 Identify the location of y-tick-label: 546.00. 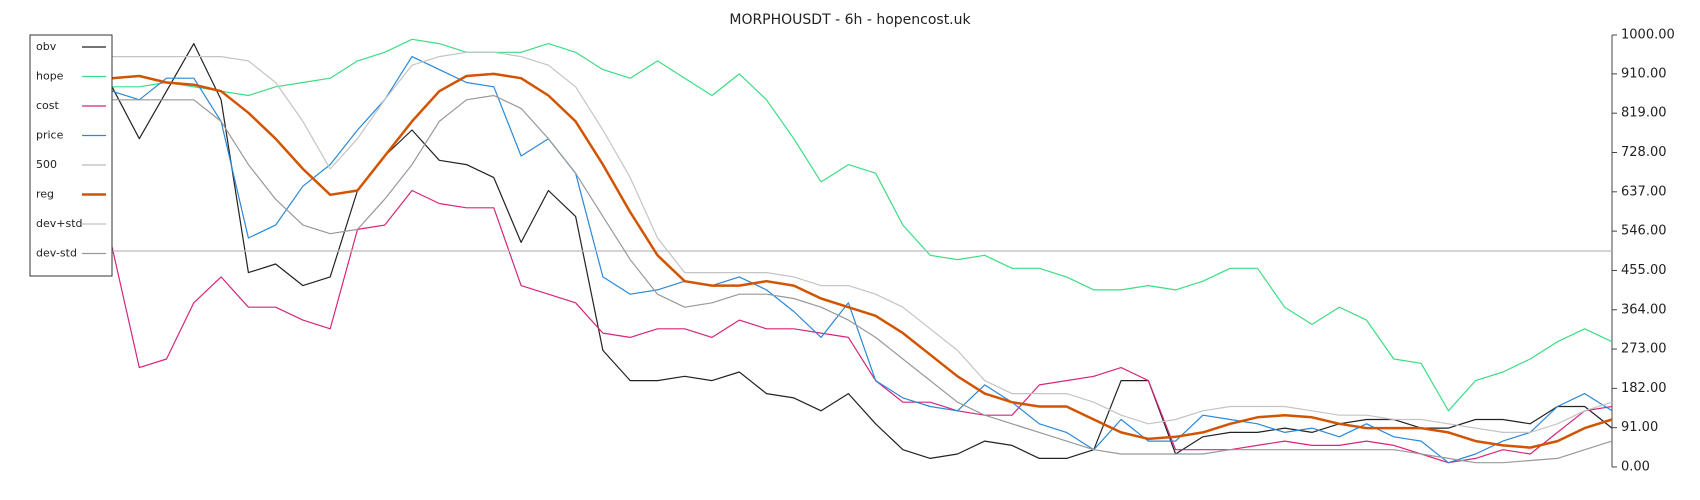
(1644, 231).